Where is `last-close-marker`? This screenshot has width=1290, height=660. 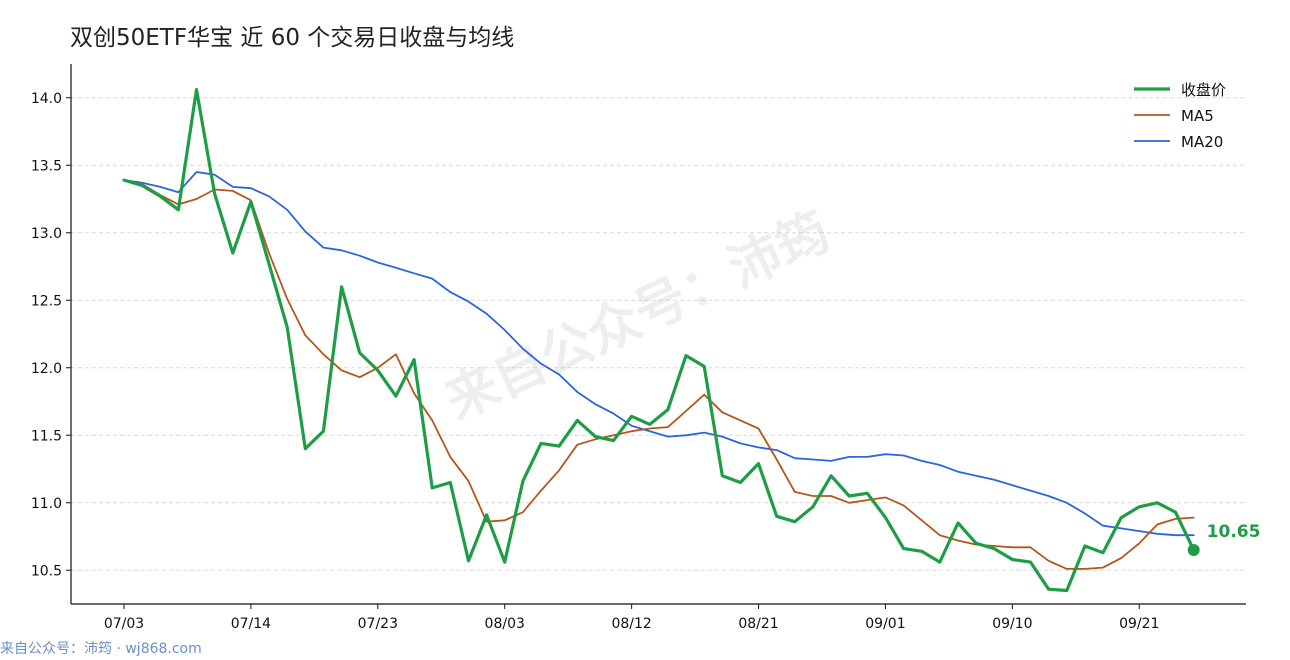
last-close-marker is located at coordinates (1193, 550).